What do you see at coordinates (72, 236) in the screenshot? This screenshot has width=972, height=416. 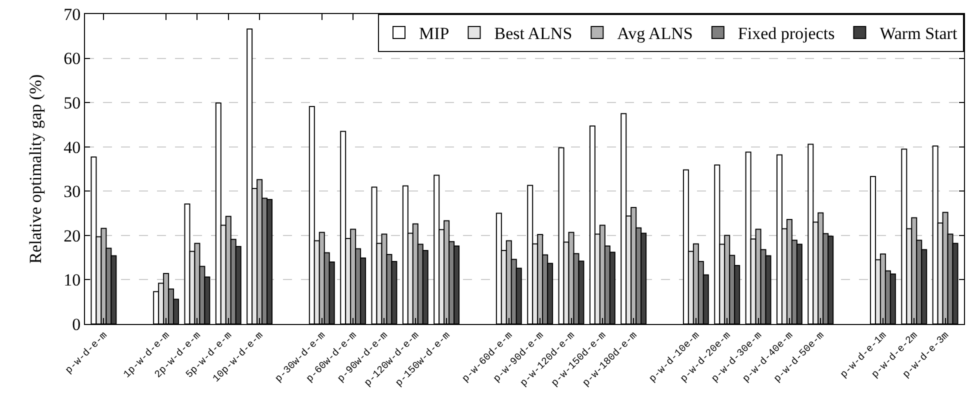 I see `y-tick-label: 20` at bounding box center [72, 236].